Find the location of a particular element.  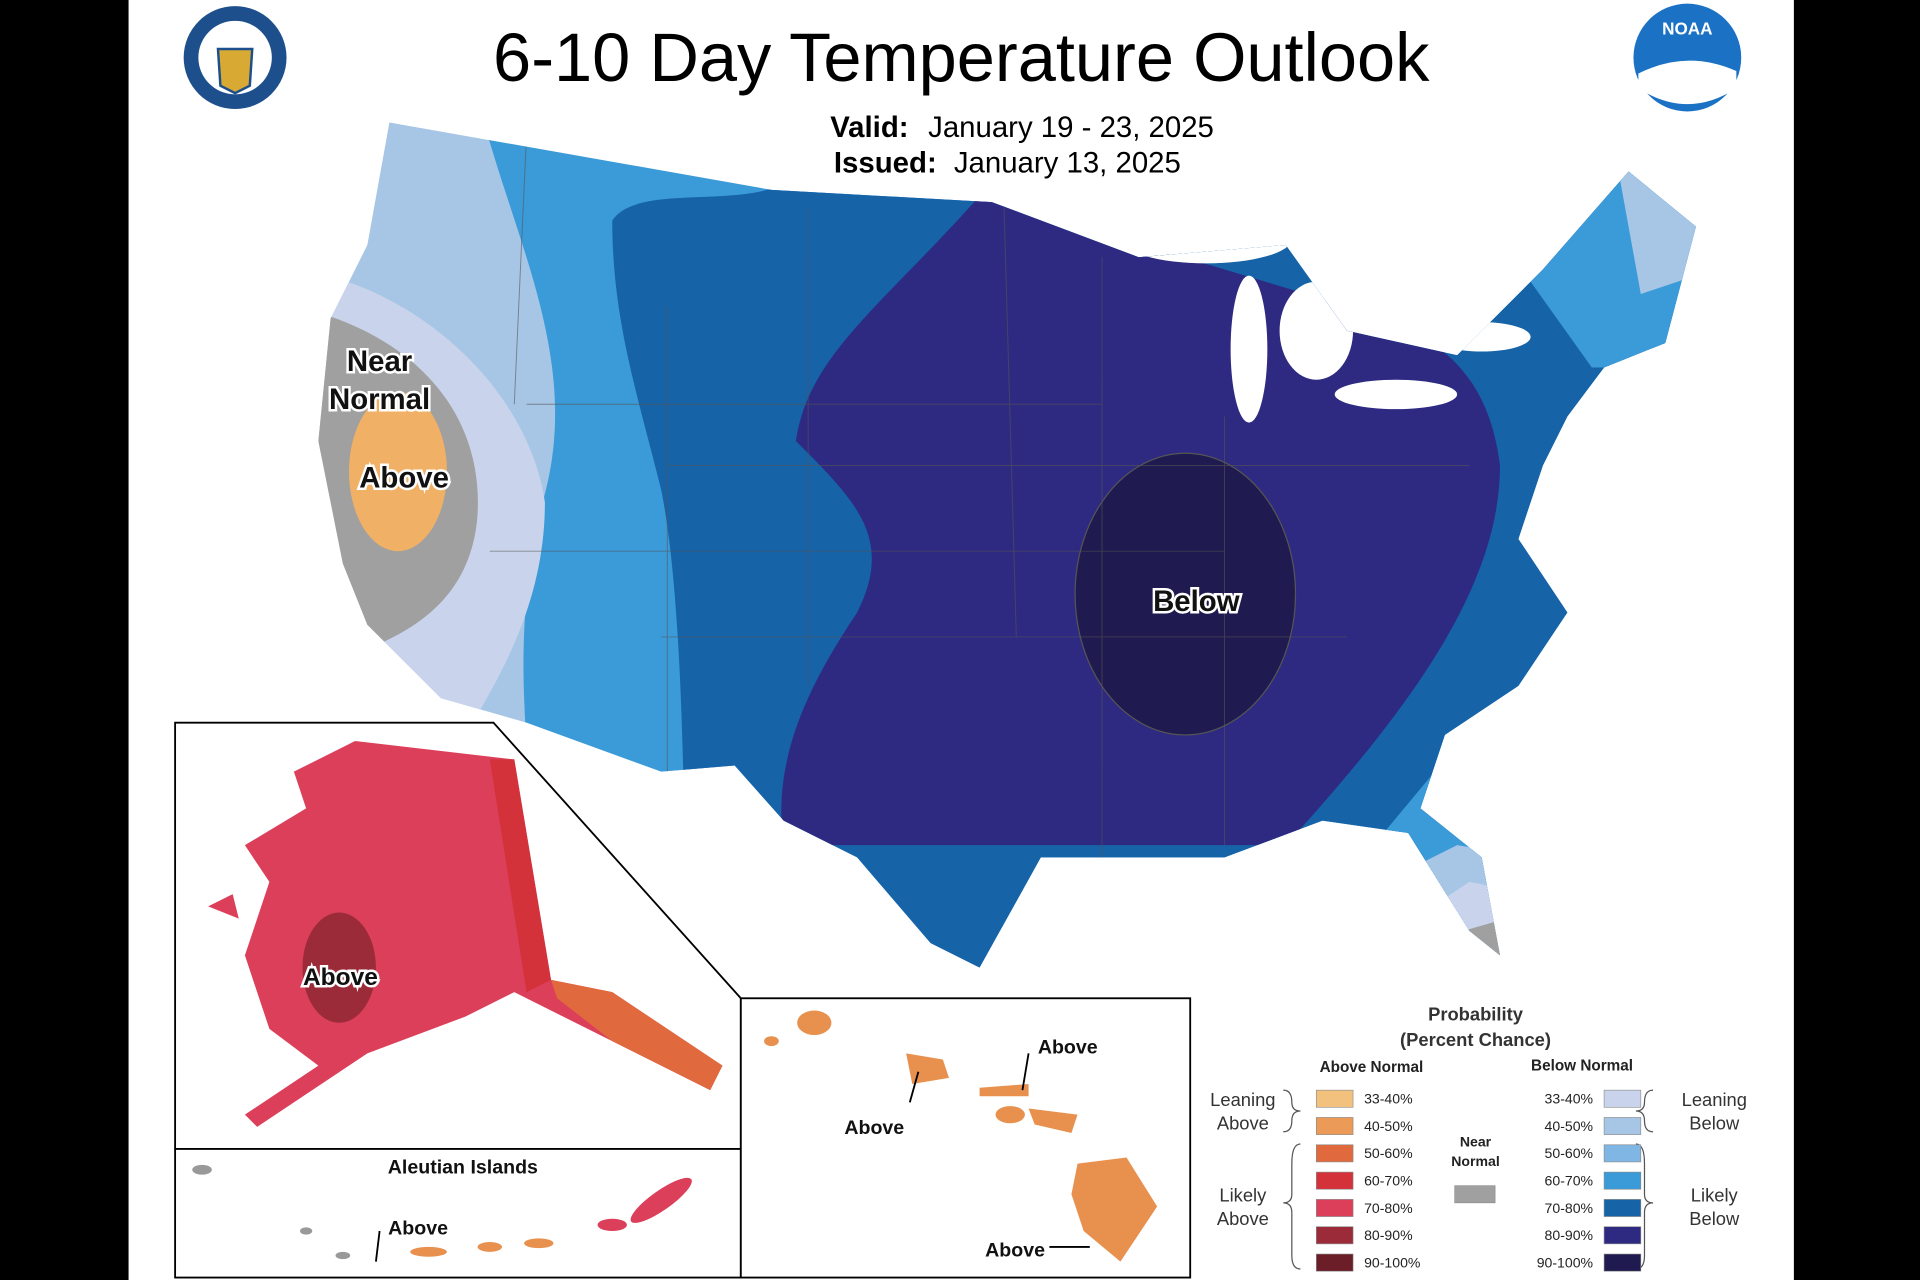

region-90-100-below is located at coordinates (1185, 594).